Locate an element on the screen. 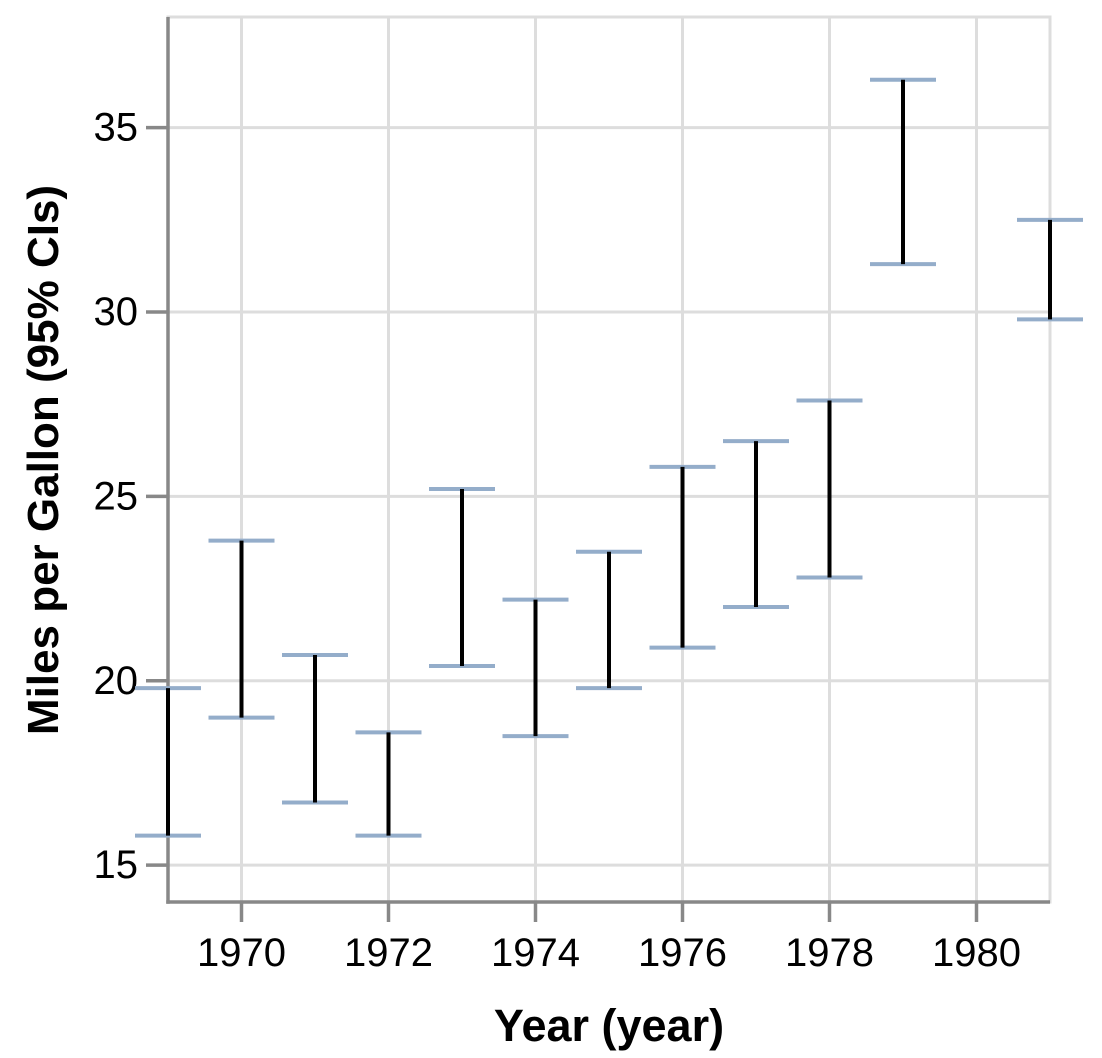 The image size is (1102, 1058). y-tick-label: 15 is located at coordinates (116, 865).